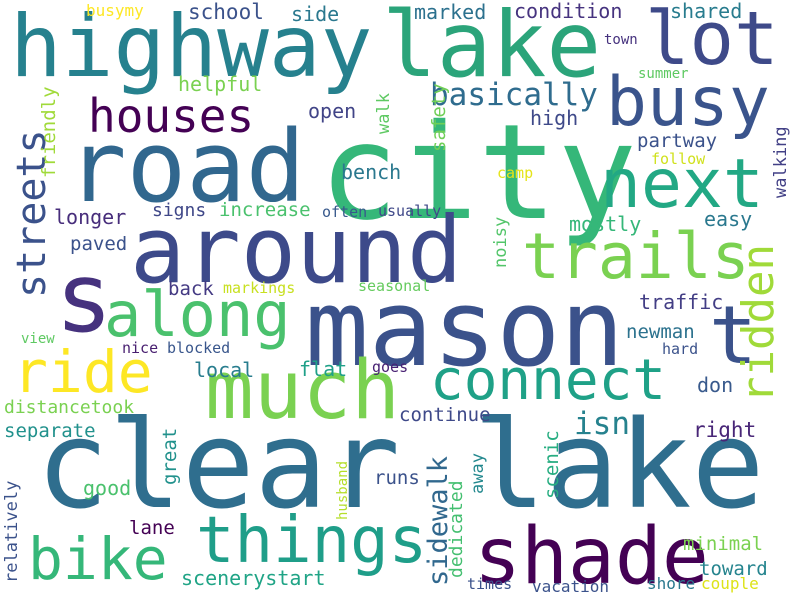 The image size is (800, 600). I want to click on word-signs: signs, so click(179, 210).